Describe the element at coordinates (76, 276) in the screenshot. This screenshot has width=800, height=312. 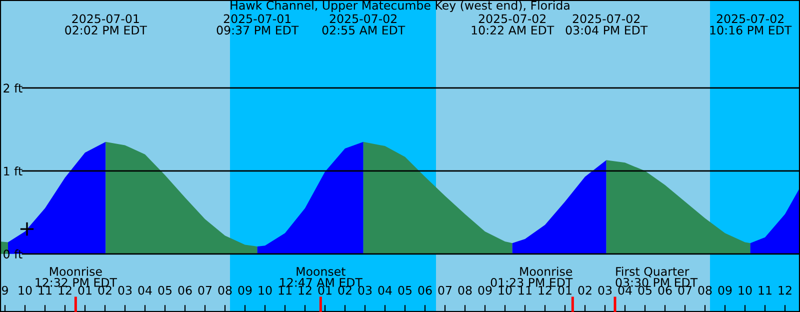
I see `ref-line-label: Moonrise 12:32 PM EDT` at that location.